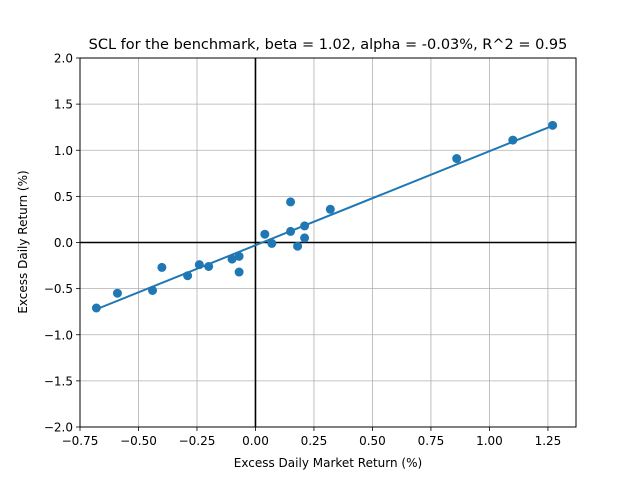 The height and width of the screenshot is (480, 640). I want to click on x-axis-label: Excess Daily Market Return (%), so click(328, 463).